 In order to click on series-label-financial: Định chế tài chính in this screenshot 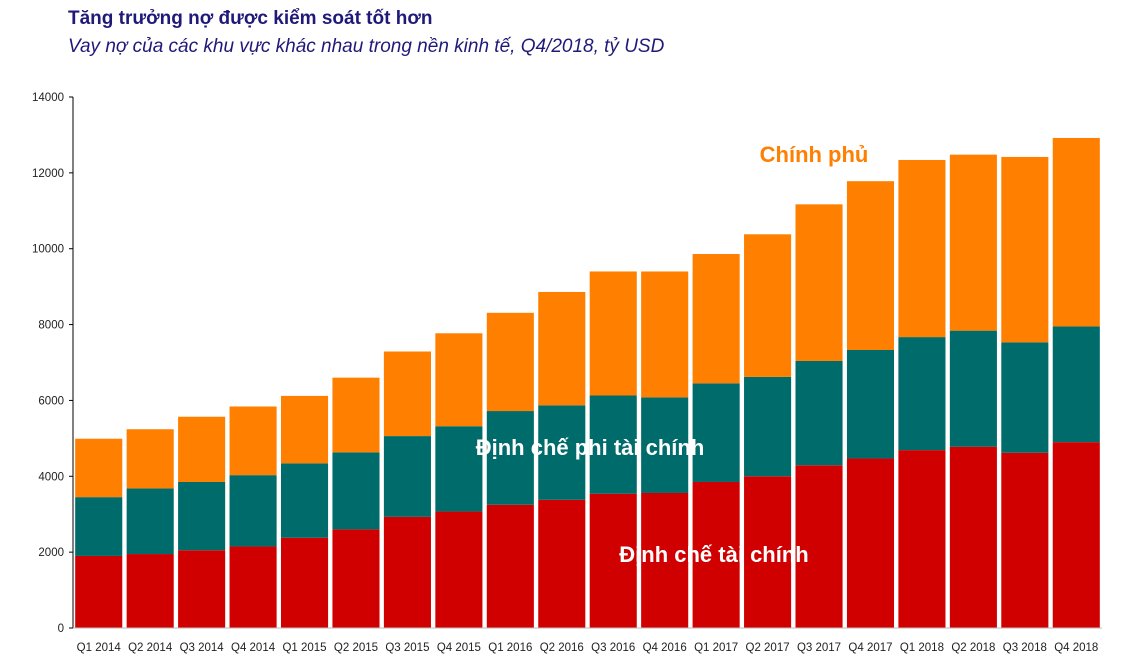, I will do `click(713, 554)`.